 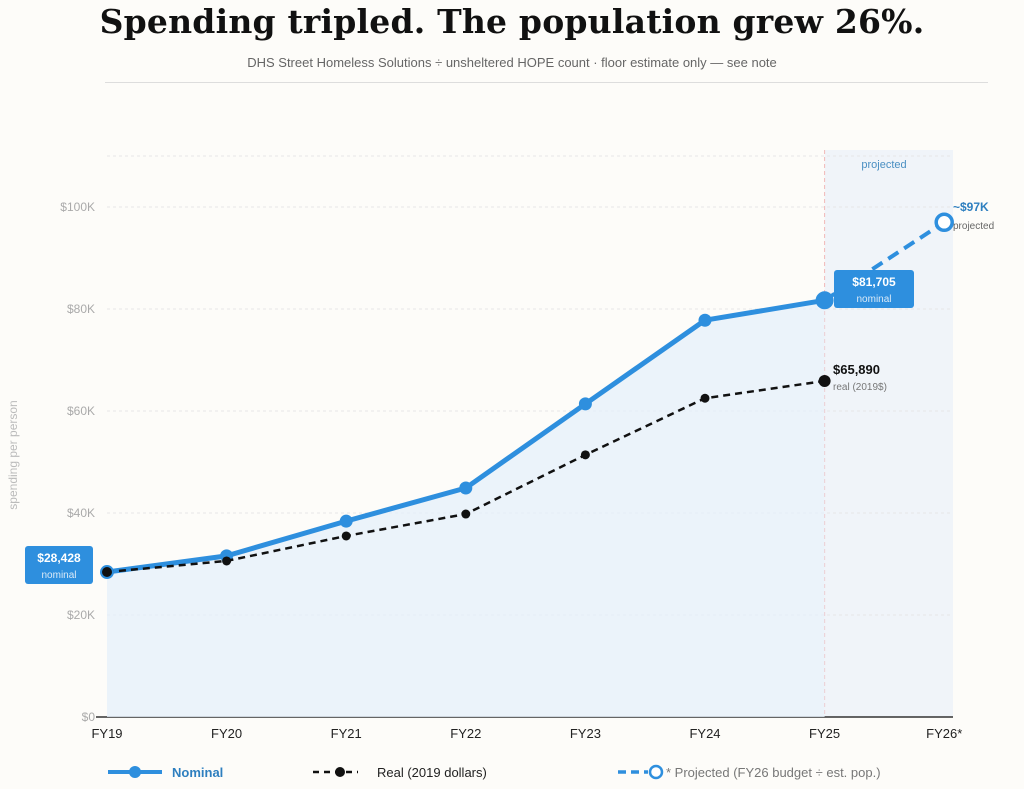 I want to click on nominal-end-sub: nominal, so click(x=873, y=299).